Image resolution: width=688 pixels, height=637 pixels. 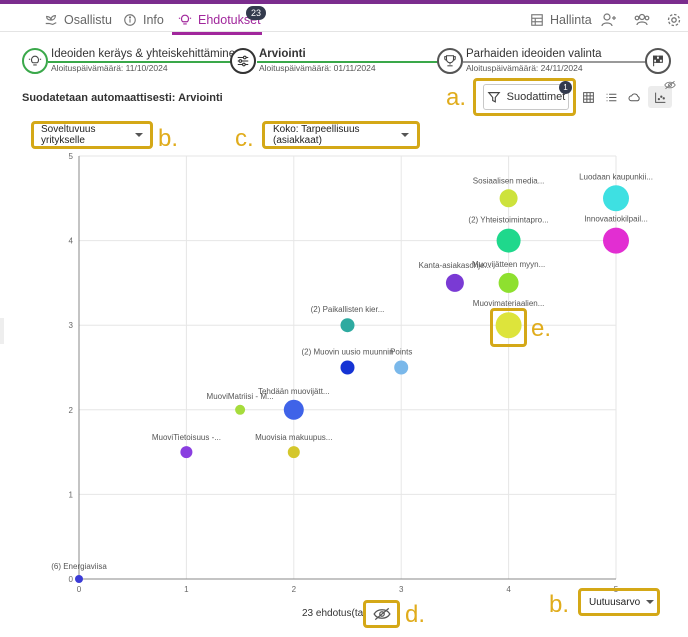 I want to click on step-1-circle, so click(x=35, y=61).